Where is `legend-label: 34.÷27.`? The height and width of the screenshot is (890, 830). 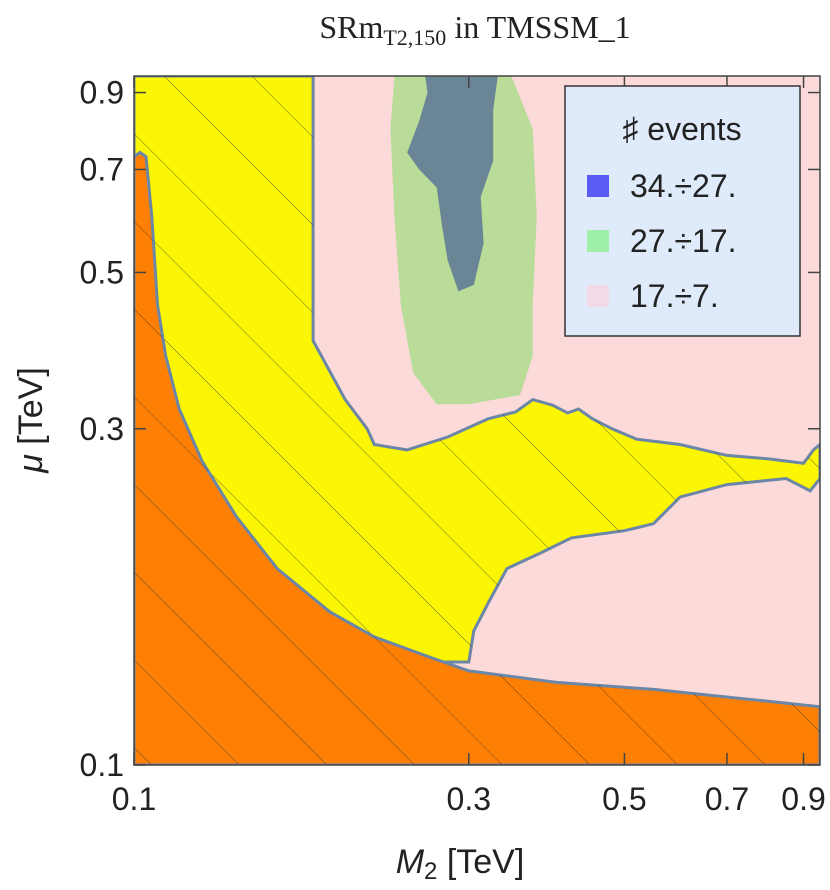 legend-label: 34.÷27. is located at coordinates (683, 186).